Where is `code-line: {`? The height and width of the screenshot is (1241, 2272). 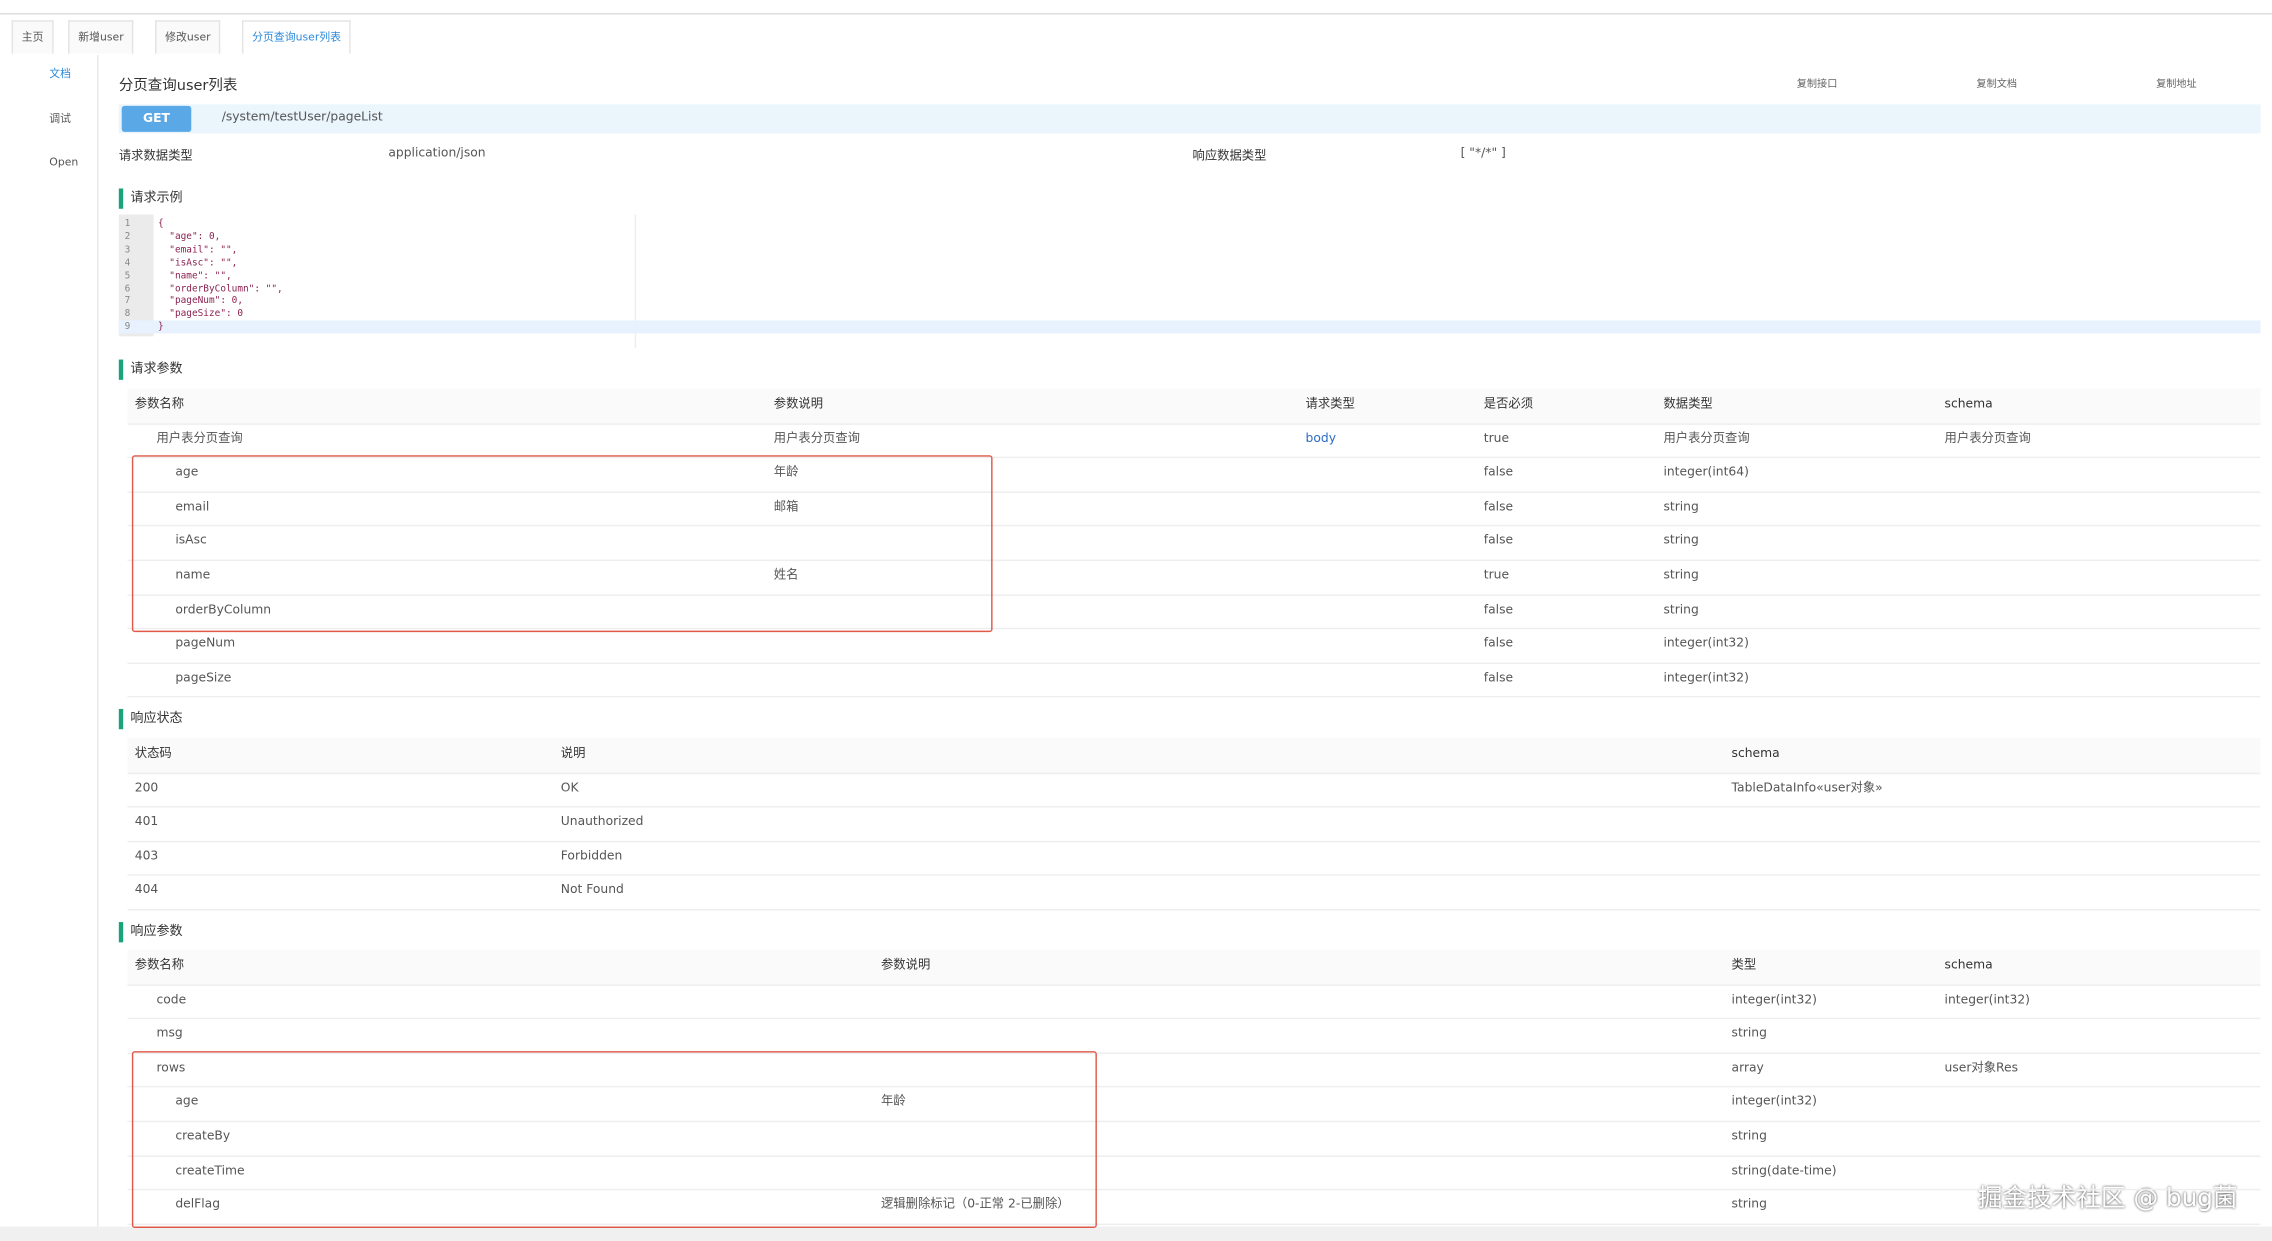 code-line: { is located at coordinates (160, 223).